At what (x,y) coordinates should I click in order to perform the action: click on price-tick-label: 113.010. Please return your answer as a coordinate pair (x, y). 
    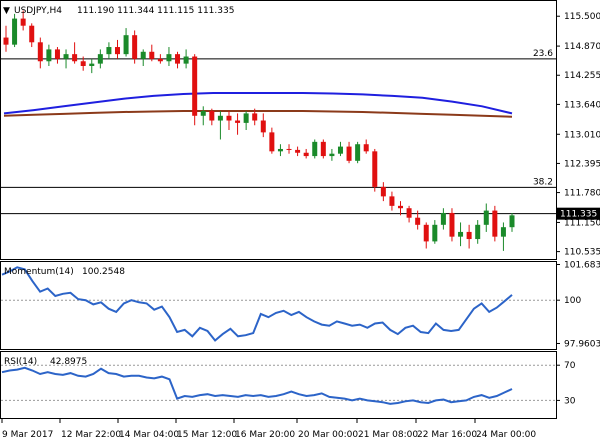
    Looking at the image, I should click on (582, 135).